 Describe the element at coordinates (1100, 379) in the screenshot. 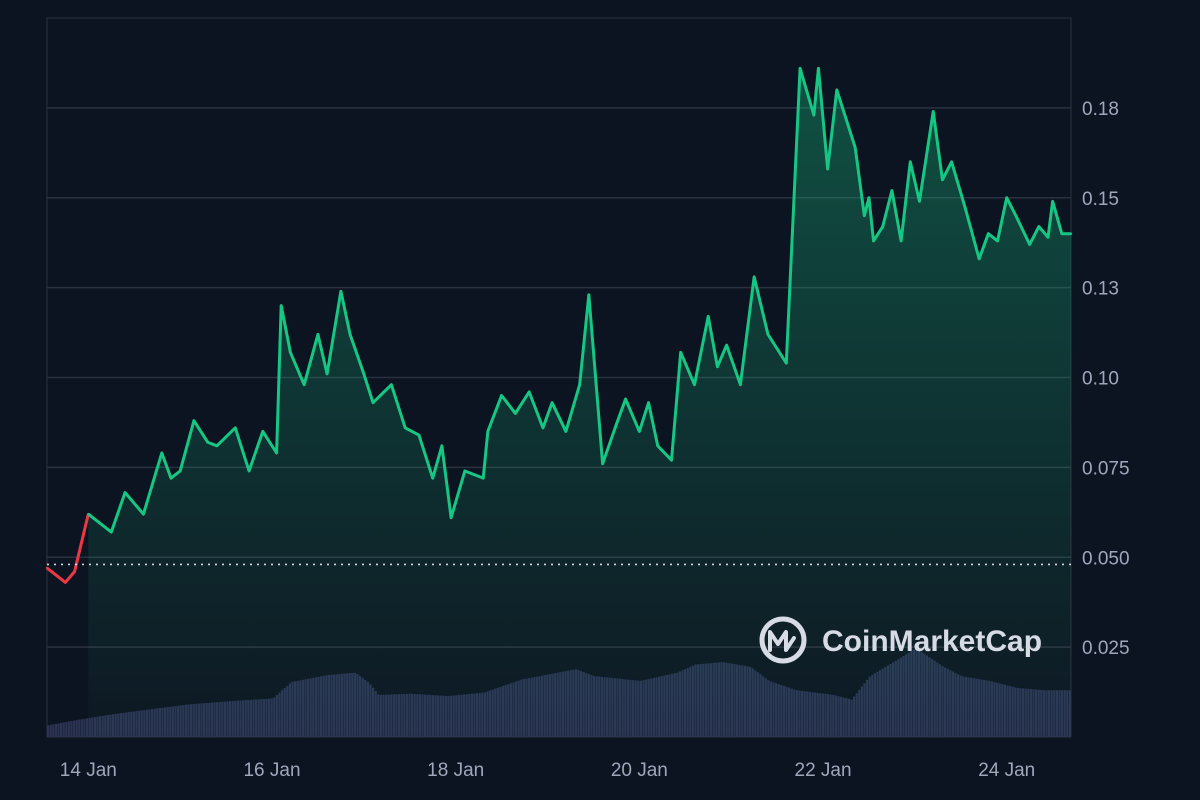

I see `y-tick-label: 0.10` at that location.